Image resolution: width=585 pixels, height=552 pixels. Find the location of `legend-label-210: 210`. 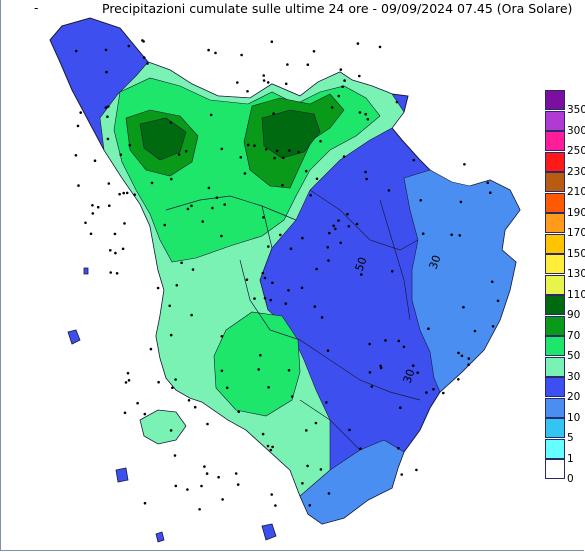

legend-label-210: 210 is located at coordinates (576, 192).